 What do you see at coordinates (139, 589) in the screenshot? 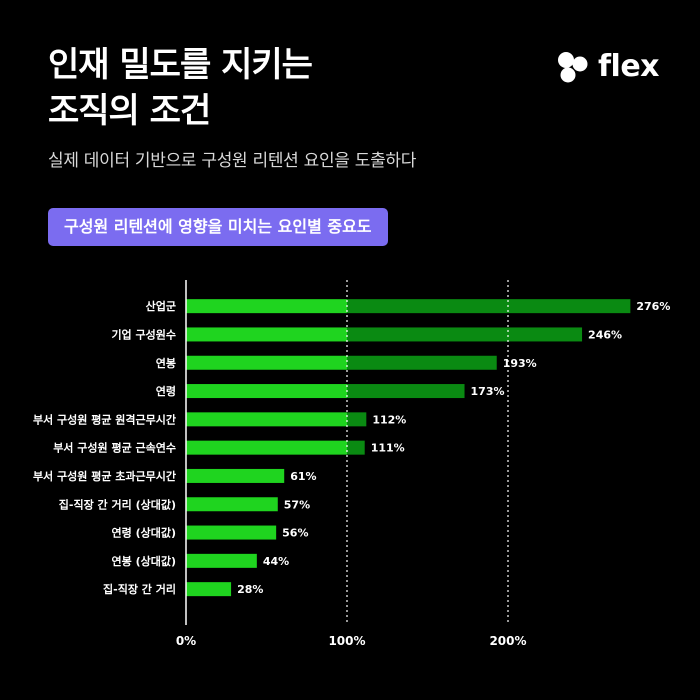
I see `category-label: 집-직장 간 거리` at bounding box center [139, 589].